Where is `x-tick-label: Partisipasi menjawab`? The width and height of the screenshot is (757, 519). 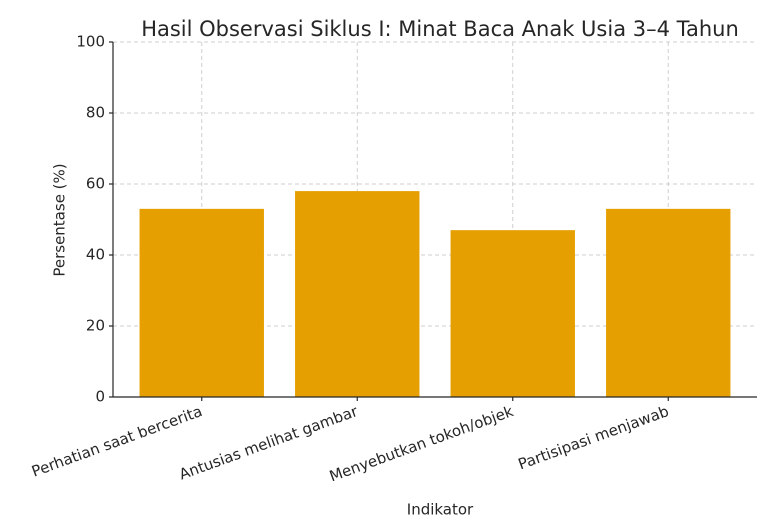 x-tick-label: Partisipasi menjawab is located at coordinates (593, 437).